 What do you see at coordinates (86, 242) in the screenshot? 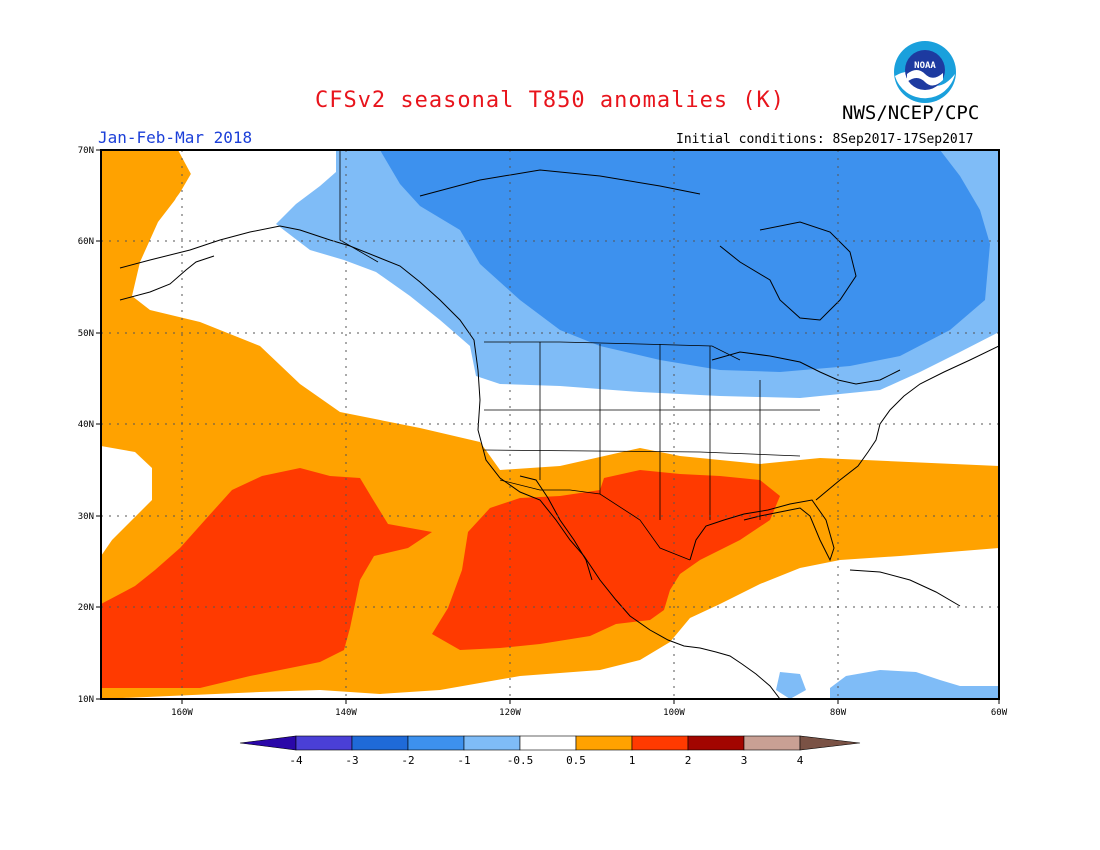
I see `lat-label: 60N` at bounding box center [86, 242].